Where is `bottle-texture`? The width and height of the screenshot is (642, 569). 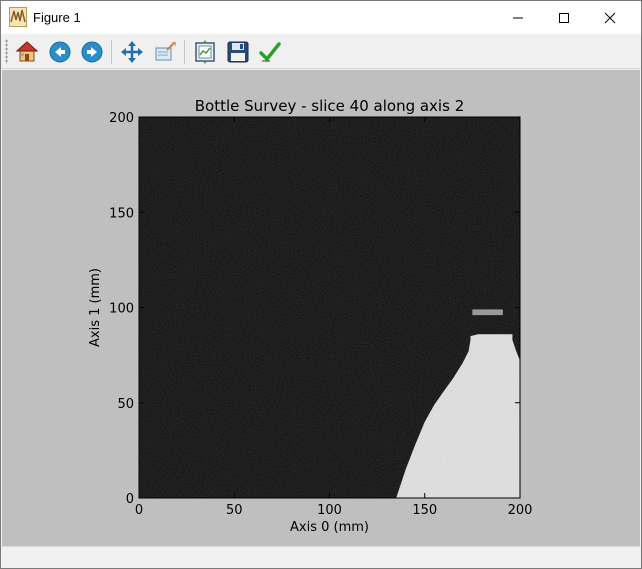
bottle-texture is located at coordinates (458, 416).